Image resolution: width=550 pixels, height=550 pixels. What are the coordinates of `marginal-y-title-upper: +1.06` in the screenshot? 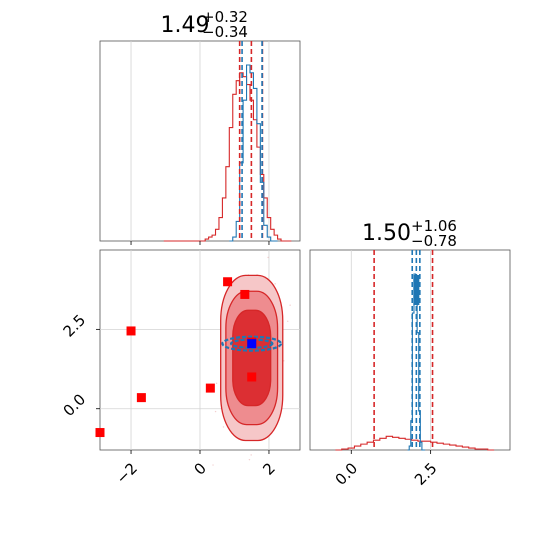 It's located at (434, 226).